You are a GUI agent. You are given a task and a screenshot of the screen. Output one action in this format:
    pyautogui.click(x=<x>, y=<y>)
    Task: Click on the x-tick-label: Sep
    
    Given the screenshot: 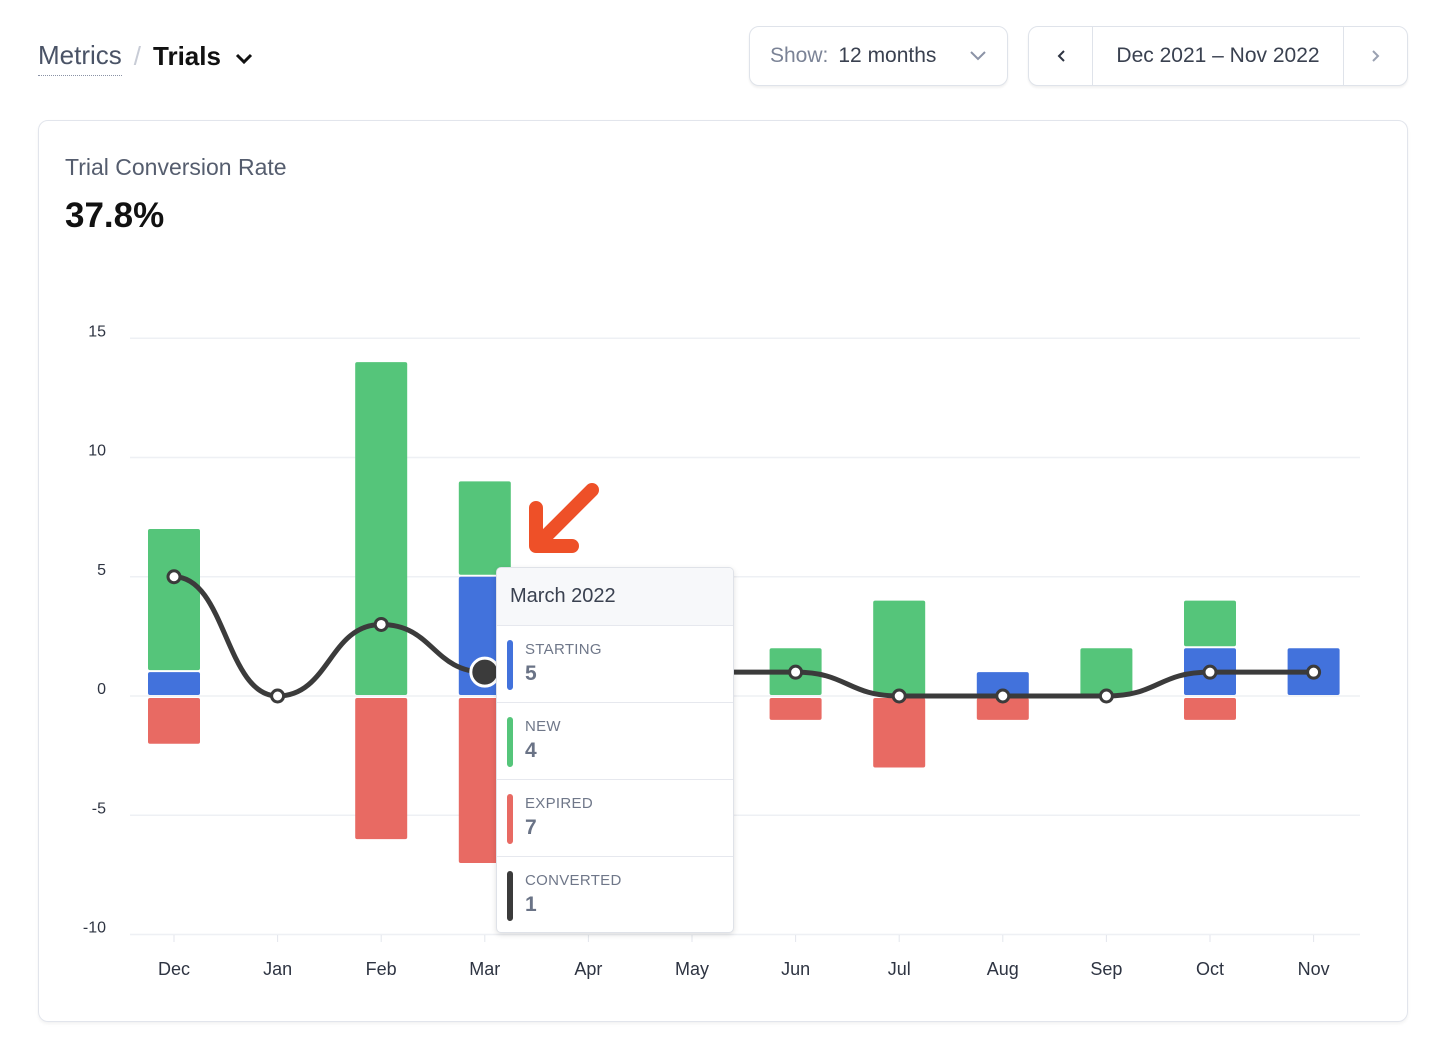 What is the action you would take?
    pyautogui.click(x=1106, y=969)
    